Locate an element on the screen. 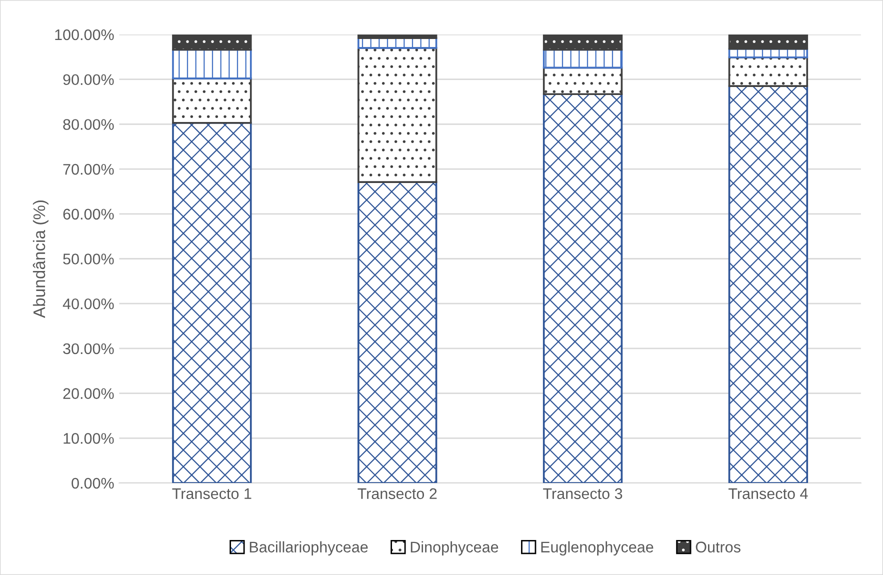 The height and width of the screenshot is (575, 883). y-tick-label: 50.00% is located at coordinates (88, 259).